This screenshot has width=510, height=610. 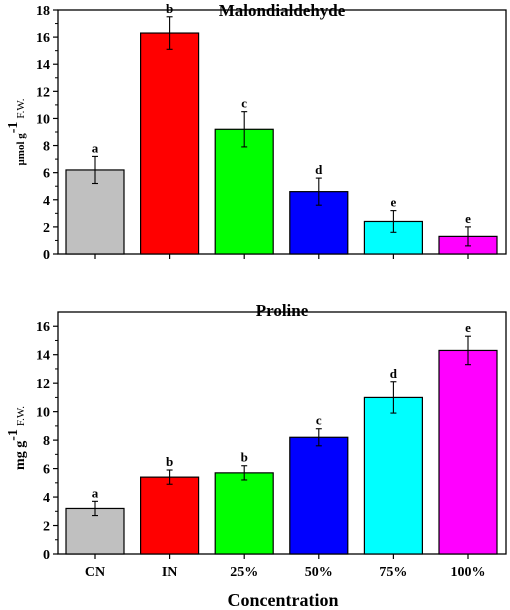 What do you see at coordinates (393, 572) in the screenshot?
I see `x-tick-label: 75%` at bounding box center [393, 572].